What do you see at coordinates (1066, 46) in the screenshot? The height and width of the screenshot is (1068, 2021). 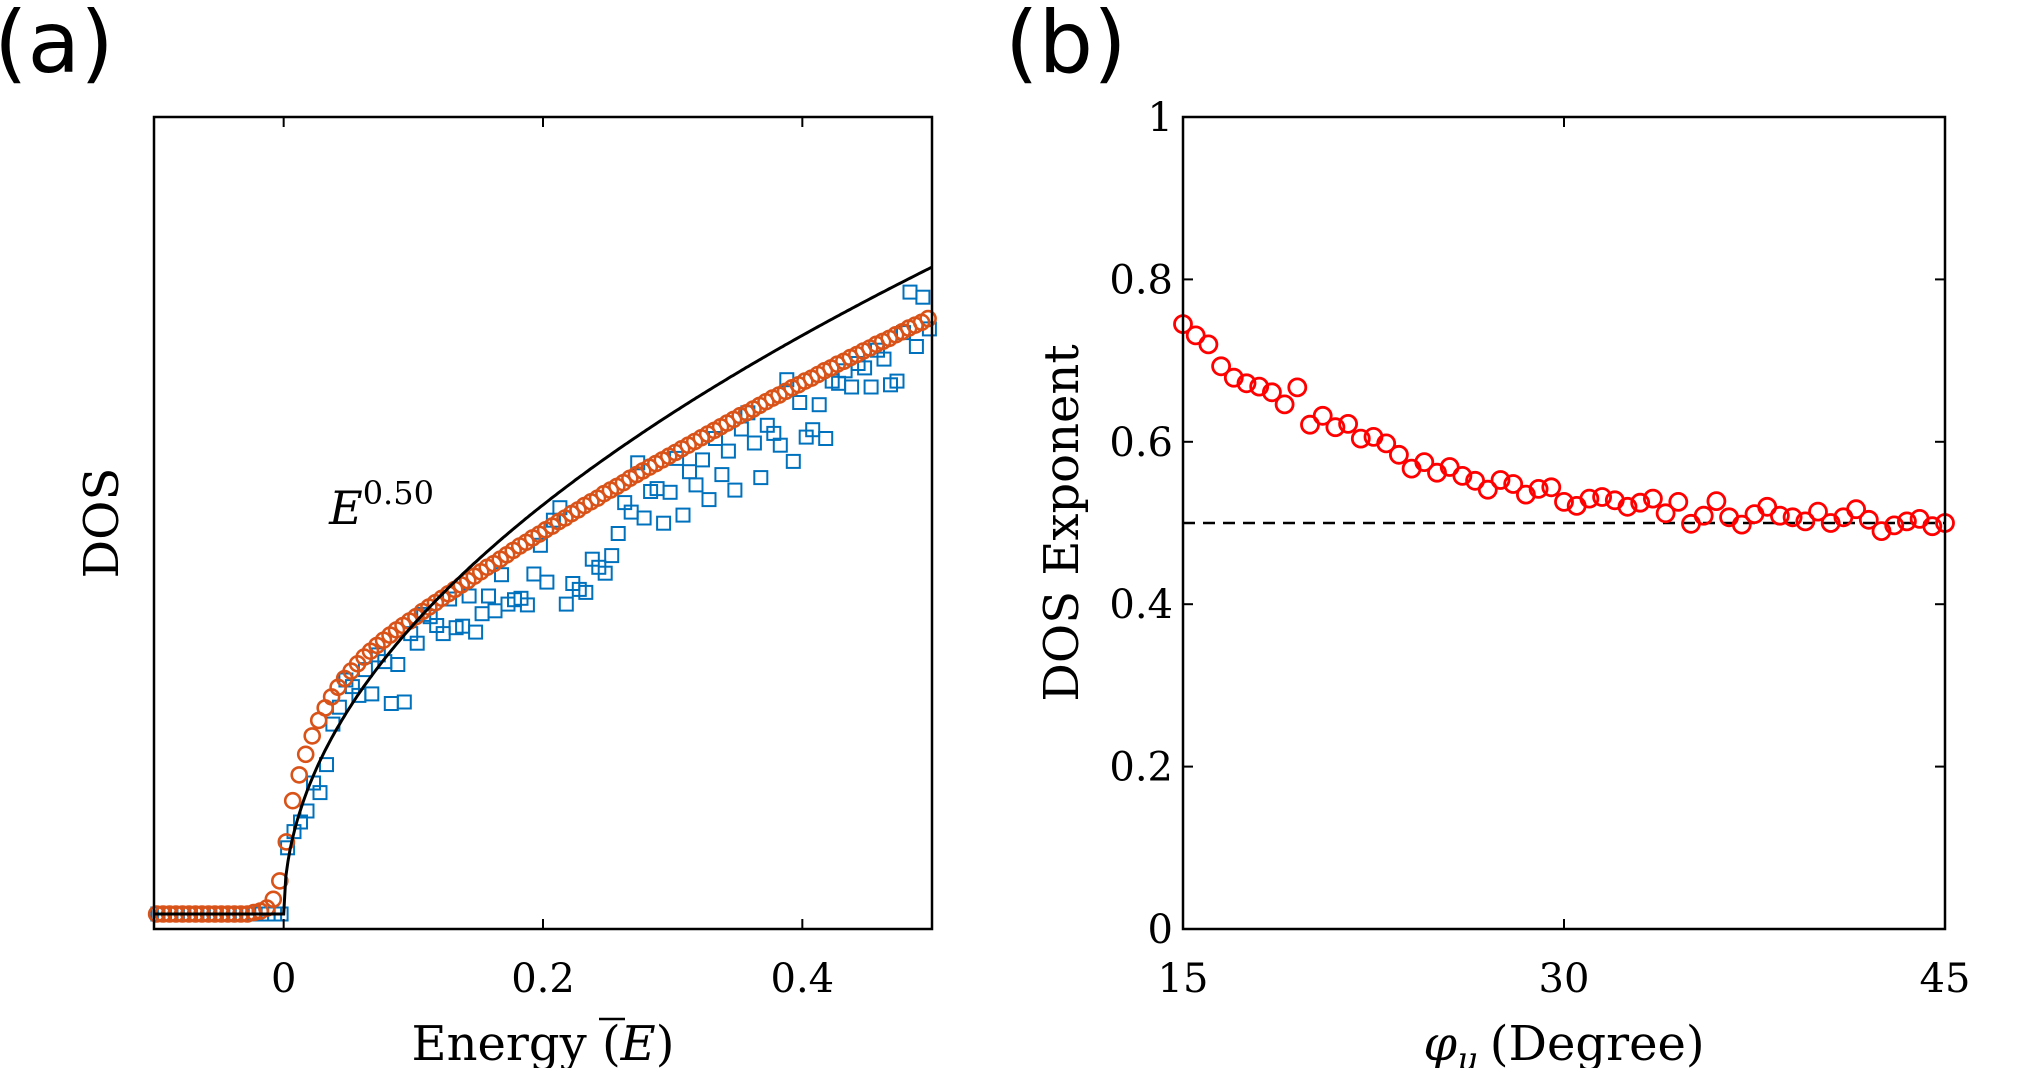 I see `panel-b-label: (b)` at bounding box center [1066, 46].